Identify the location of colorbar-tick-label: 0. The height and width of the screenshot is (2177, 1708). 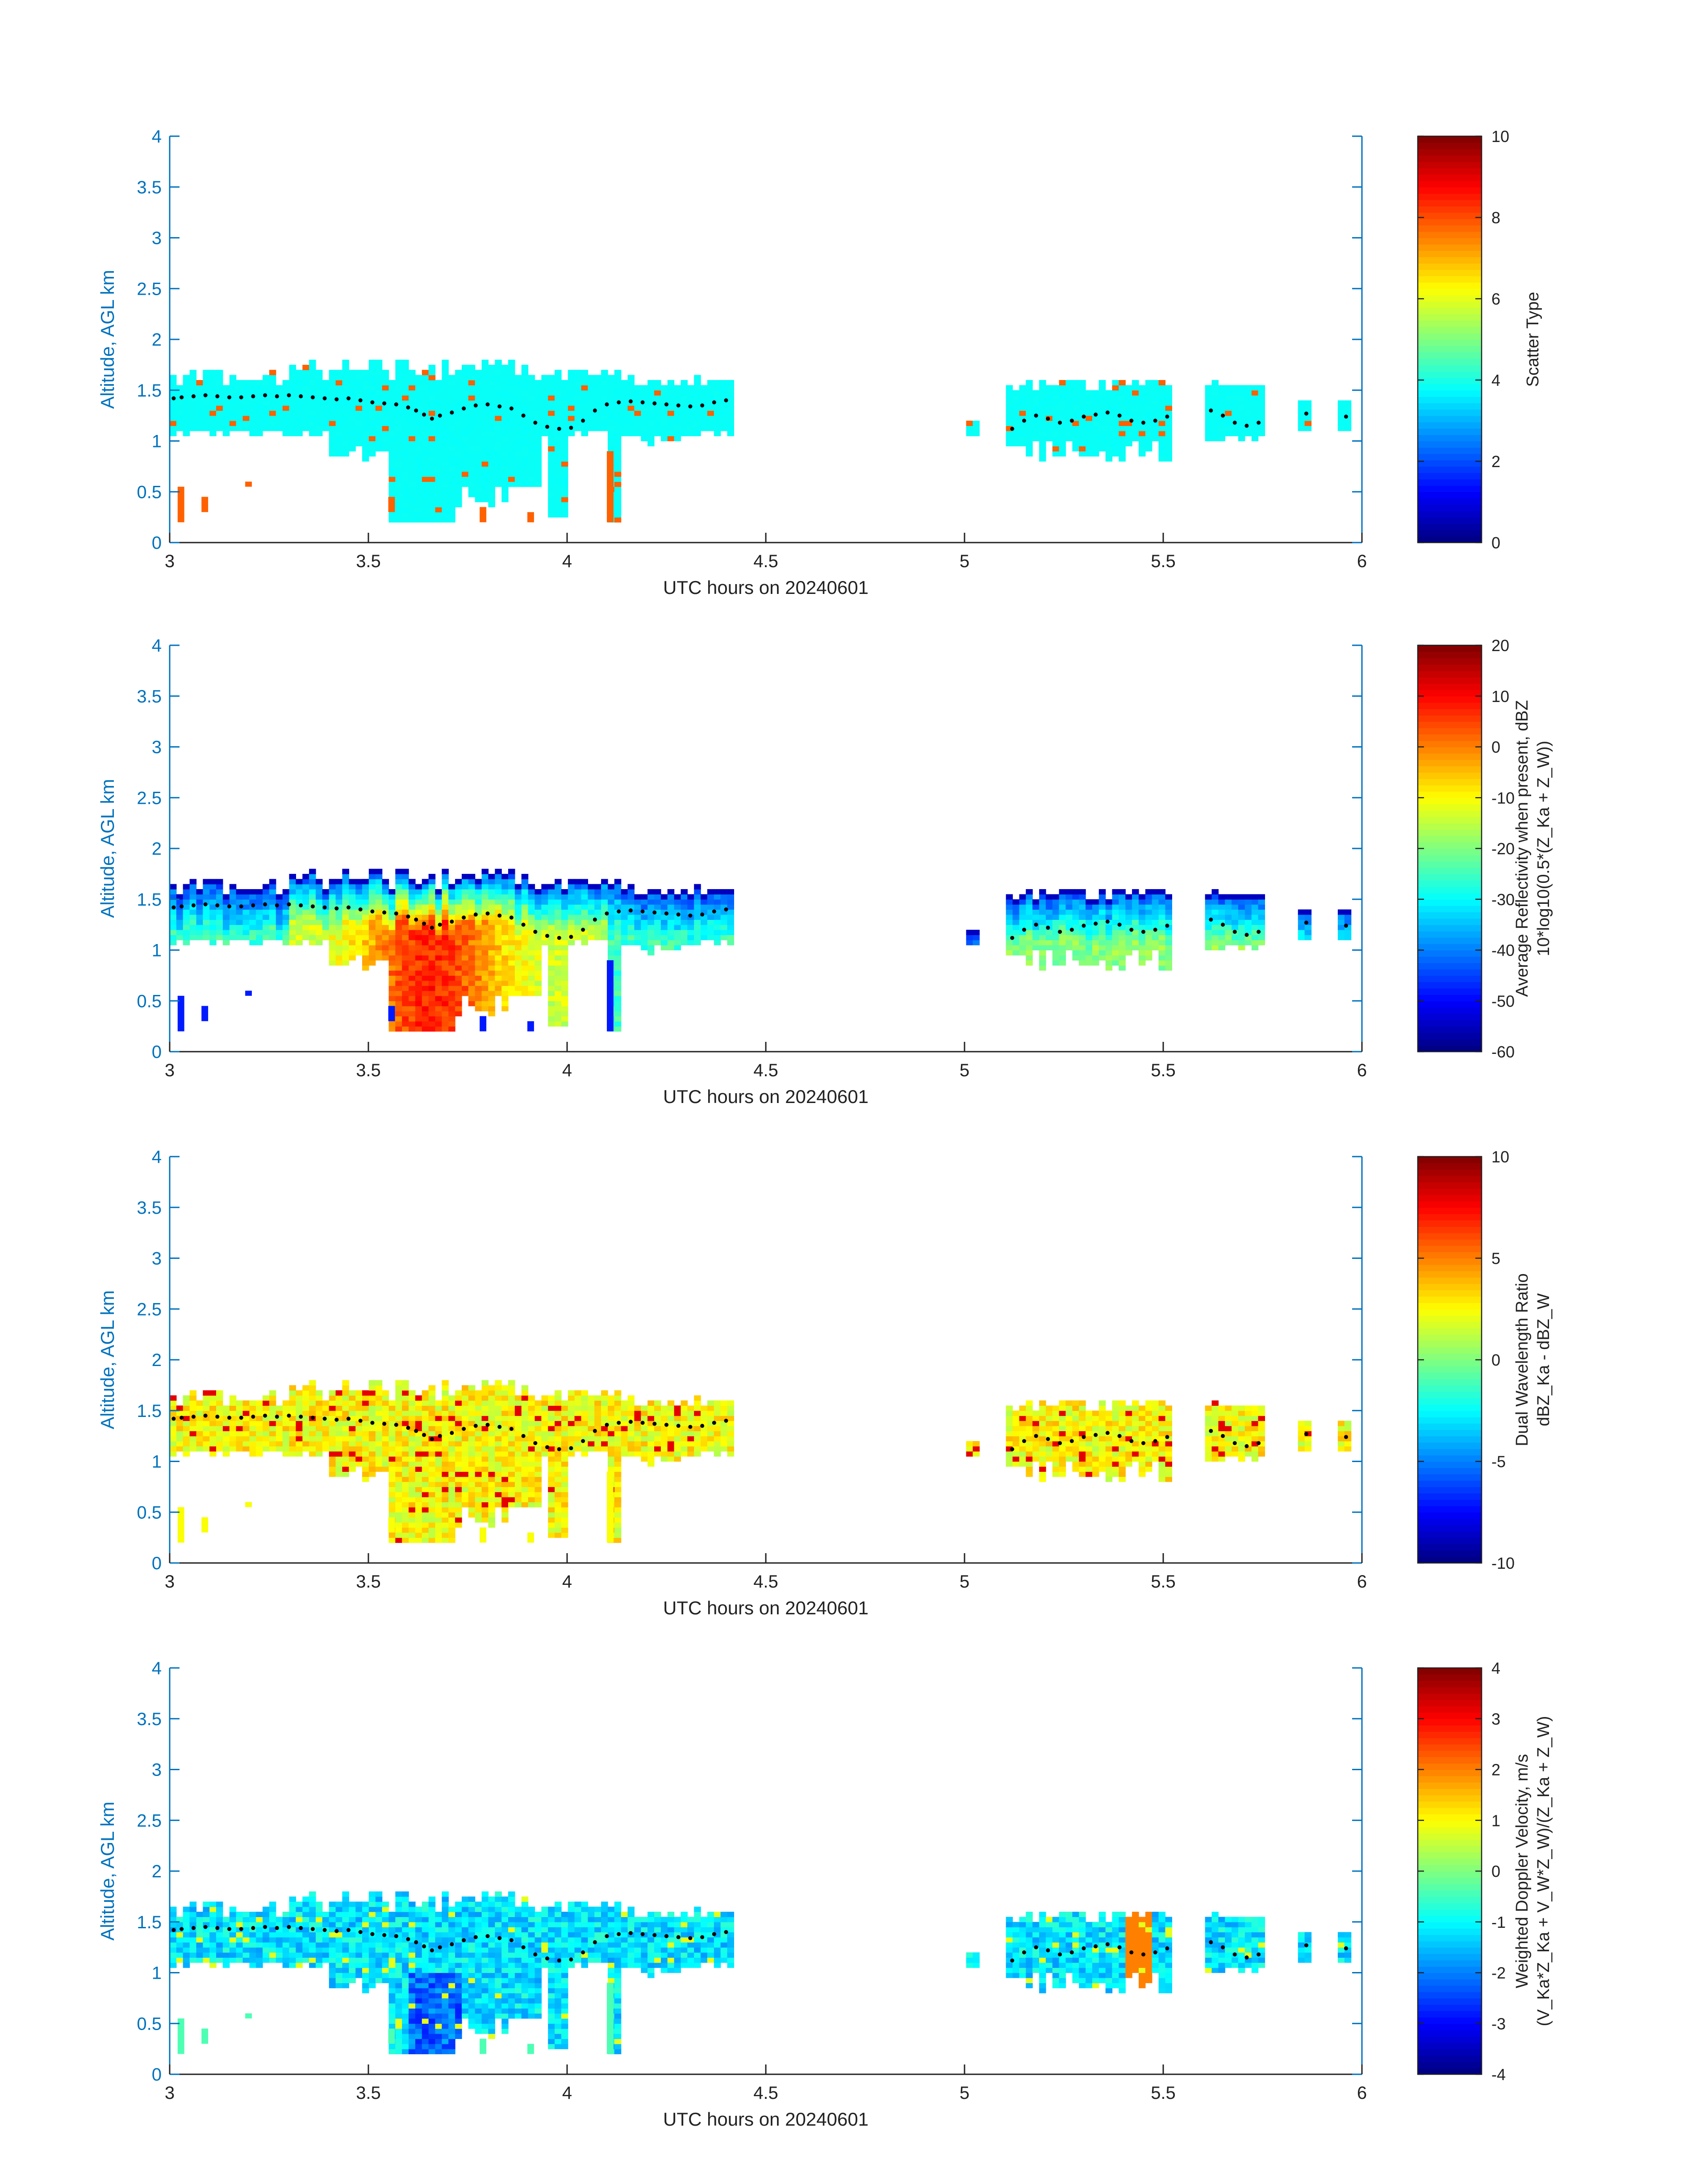
(1495, 543).